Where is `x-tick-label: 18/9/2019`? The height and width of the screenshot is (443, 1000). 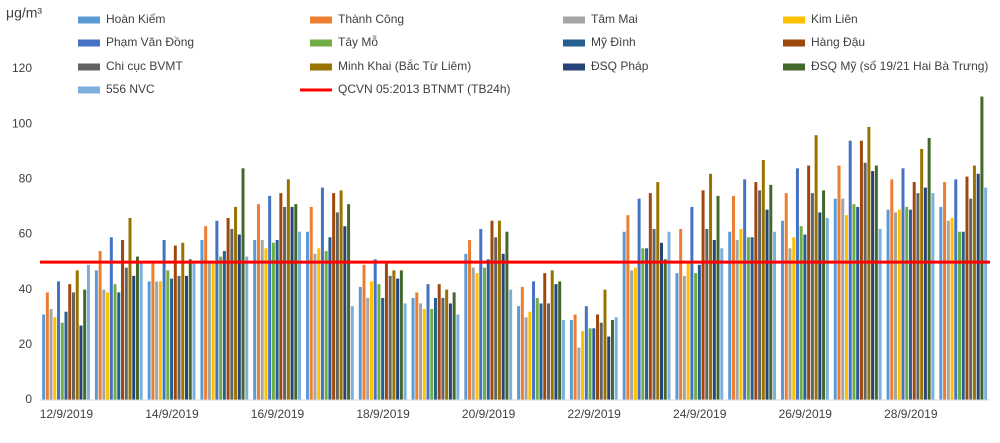 x-tick-label: 18/9/2019 is located at coordinates (383, 414).